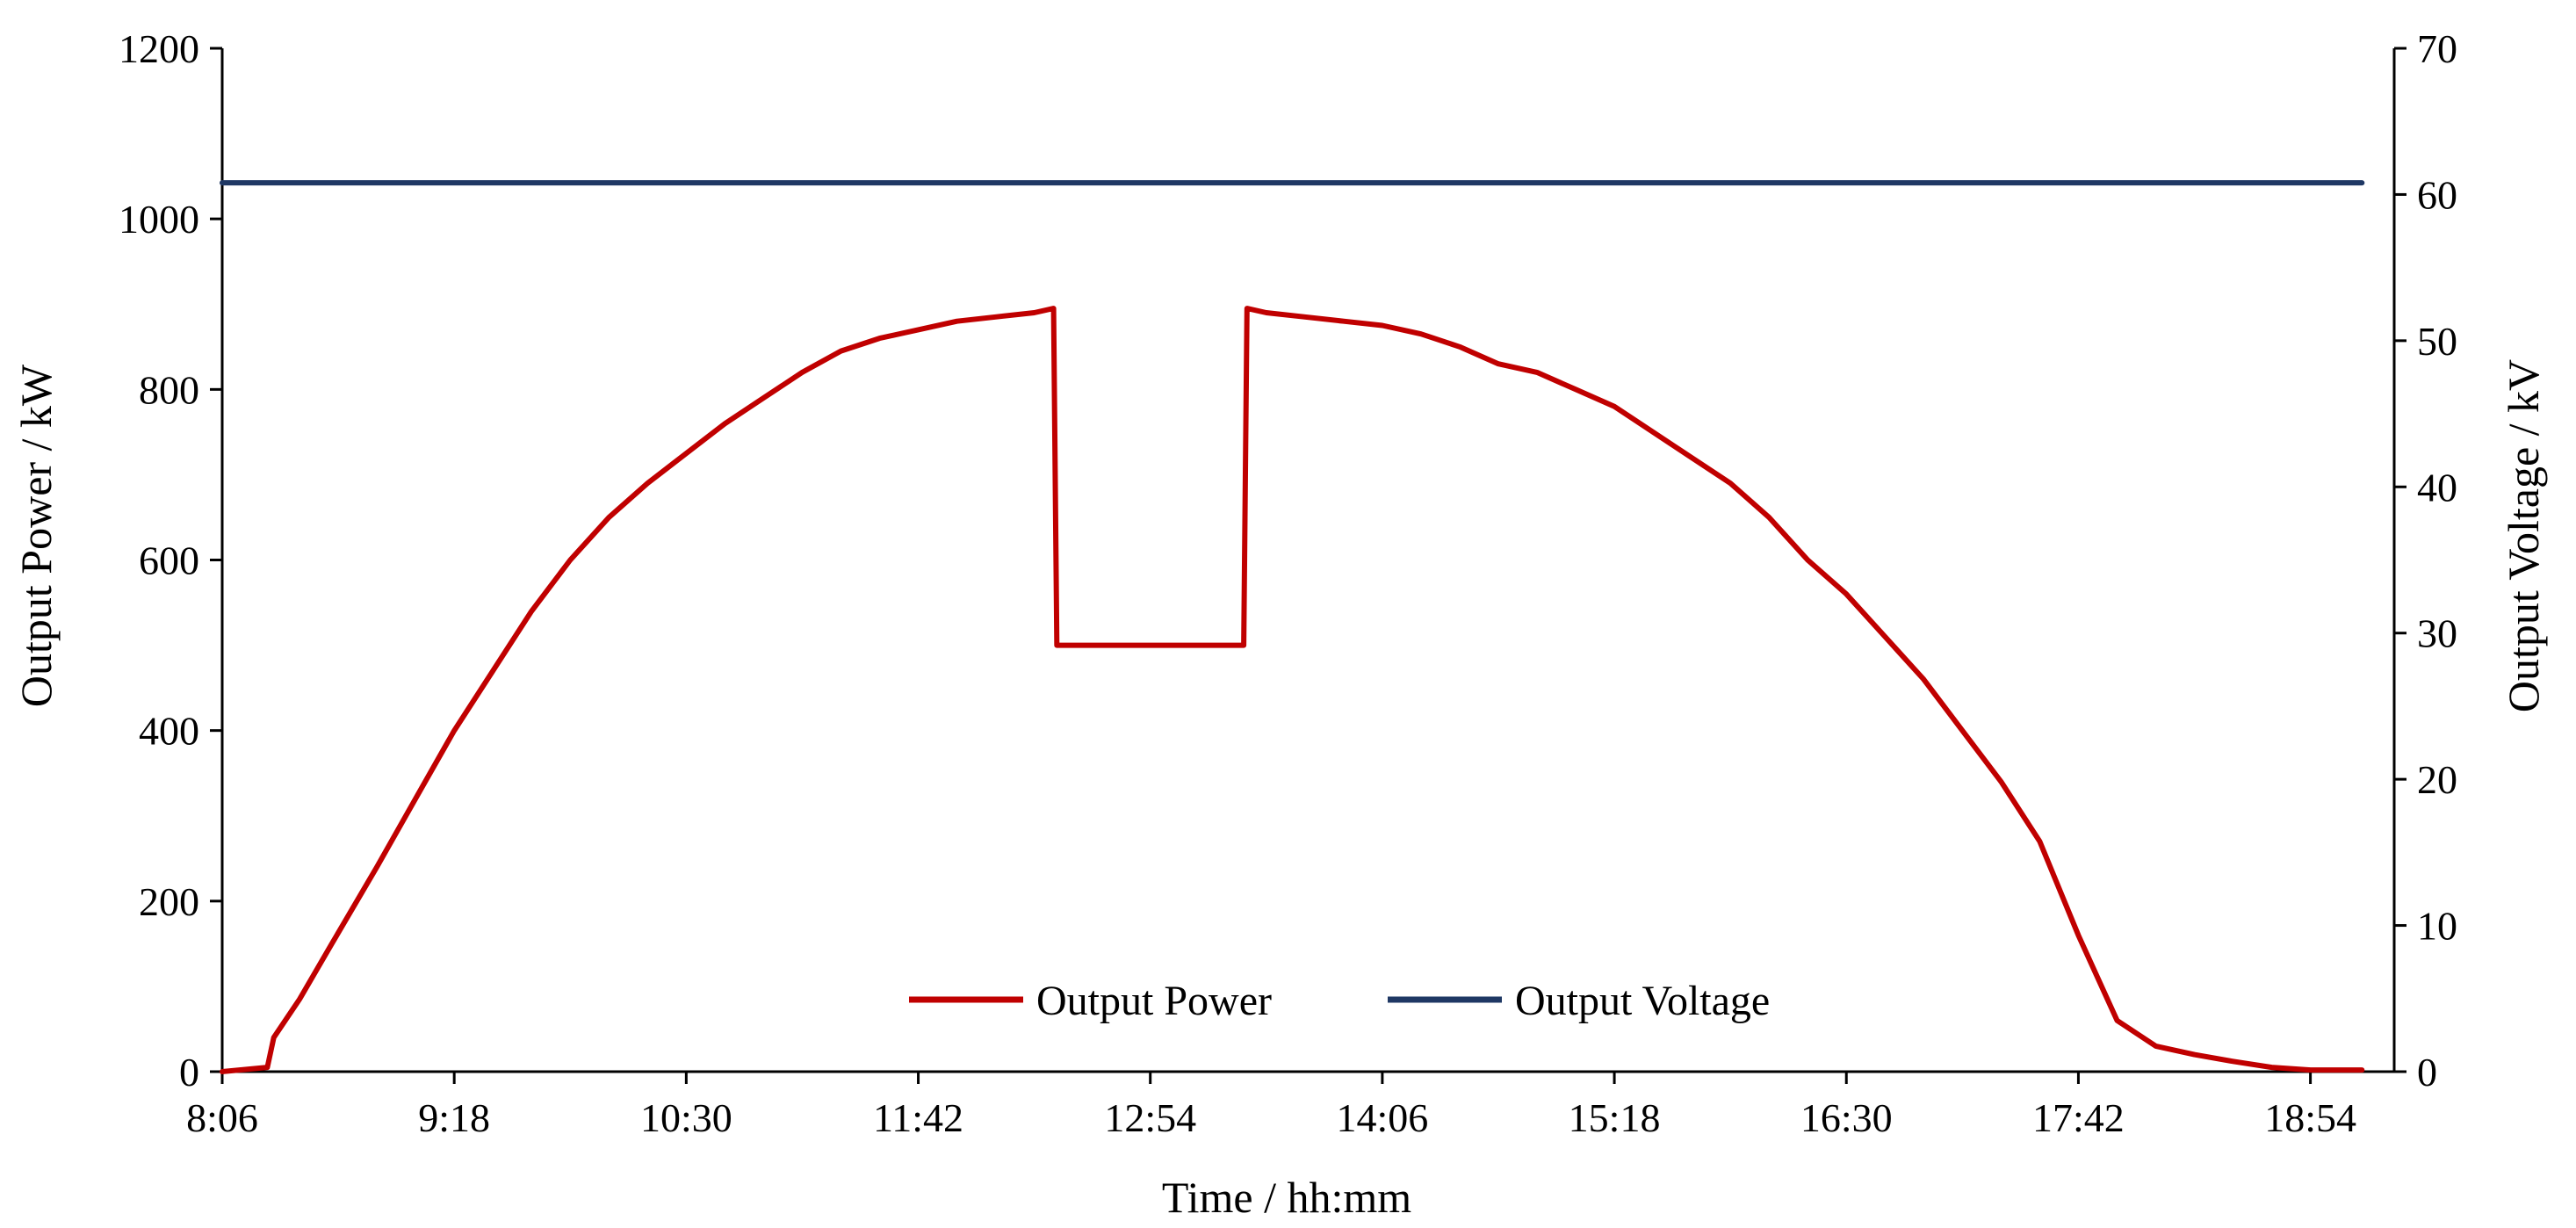 Image resolution: width=2576 pixels, height=1228 pixels. I want to click on y-right-tick-label: 0, so click(2427, 1072).